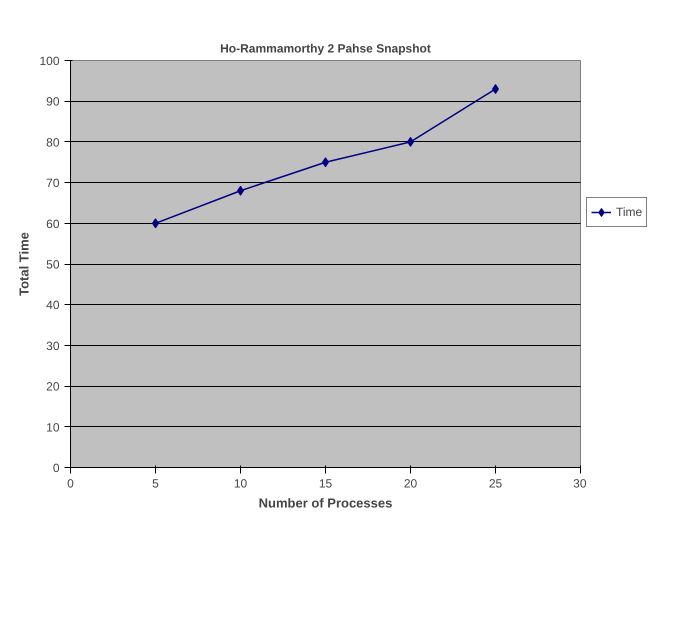 The image size is (678, 634). What do you see at coordinates (56, 468) in the screenshot?
I see `y-tick-label: 0` at bounding box center [56, 468].